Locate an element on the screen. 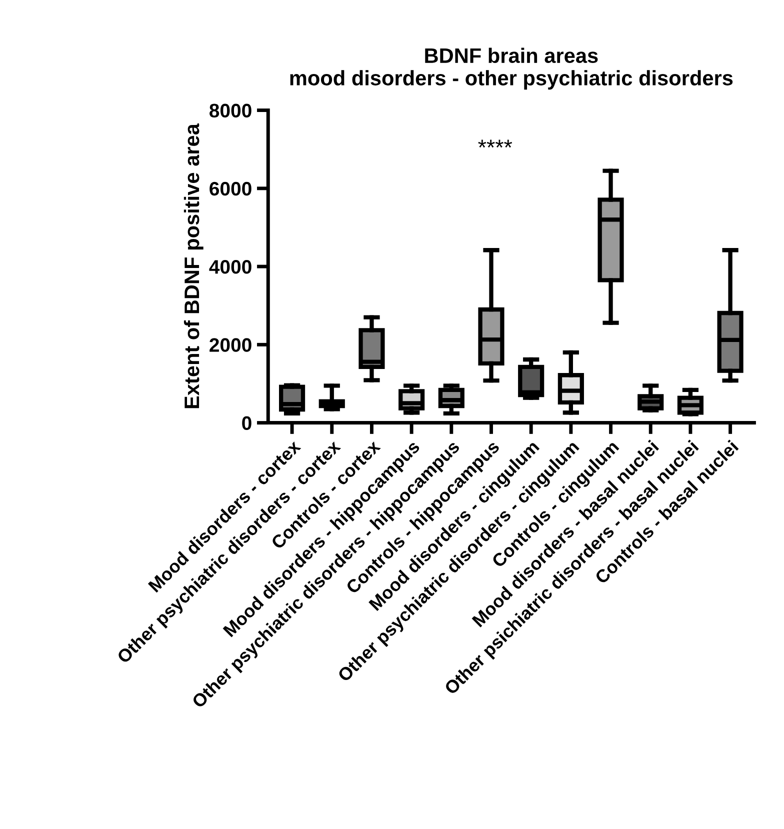 The width and height of the screenshot is (784, 829). y-axis-title: Extent of BDNF positive area is located at coordinates (194, 265).